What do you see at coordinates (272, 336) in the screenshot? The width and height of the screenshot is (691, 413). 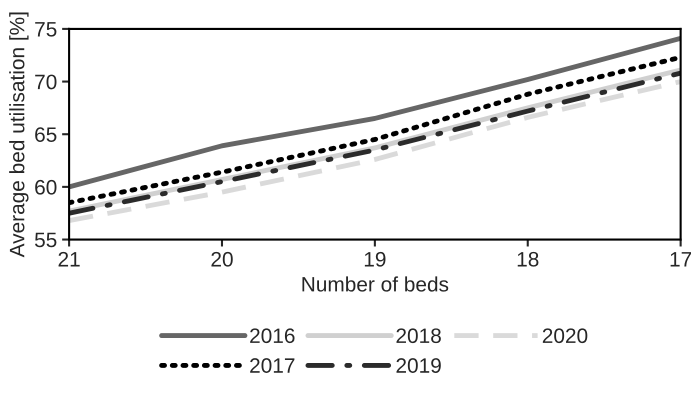 I see `legend-label: 2016` at bounding box center [272, 336].